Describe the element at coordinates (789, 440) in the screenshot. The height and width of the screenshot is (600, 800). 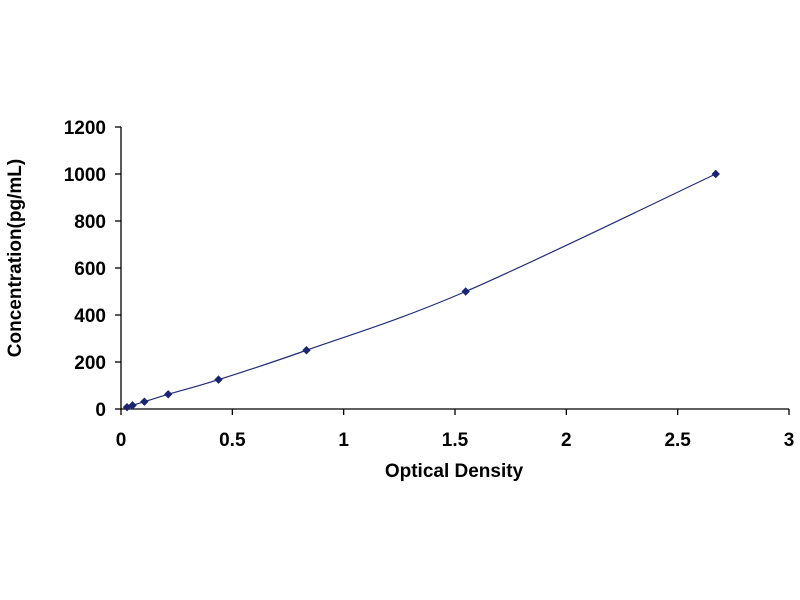
I see `x-tick-label: 3` at that location.